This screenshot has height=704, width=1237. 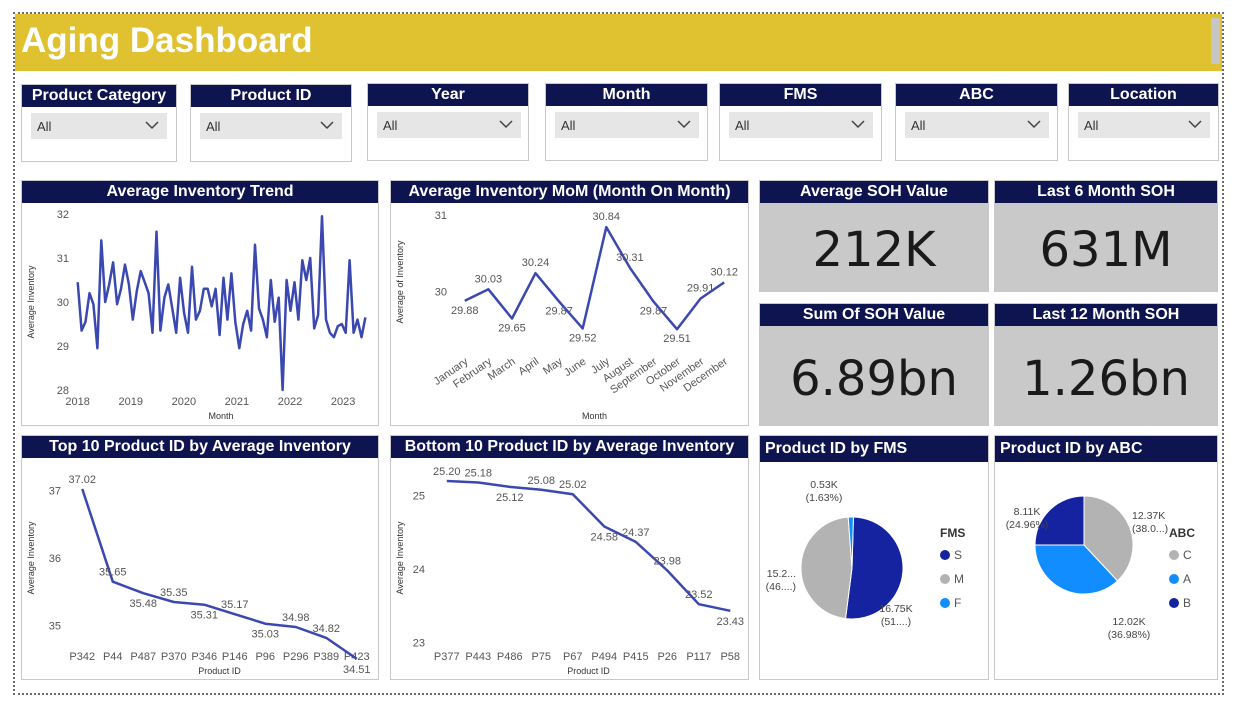 What do you see at coordinates (271, 126) in the screenshot?
I see `dropdown-product-id: All` at bounding box center [271, 126].